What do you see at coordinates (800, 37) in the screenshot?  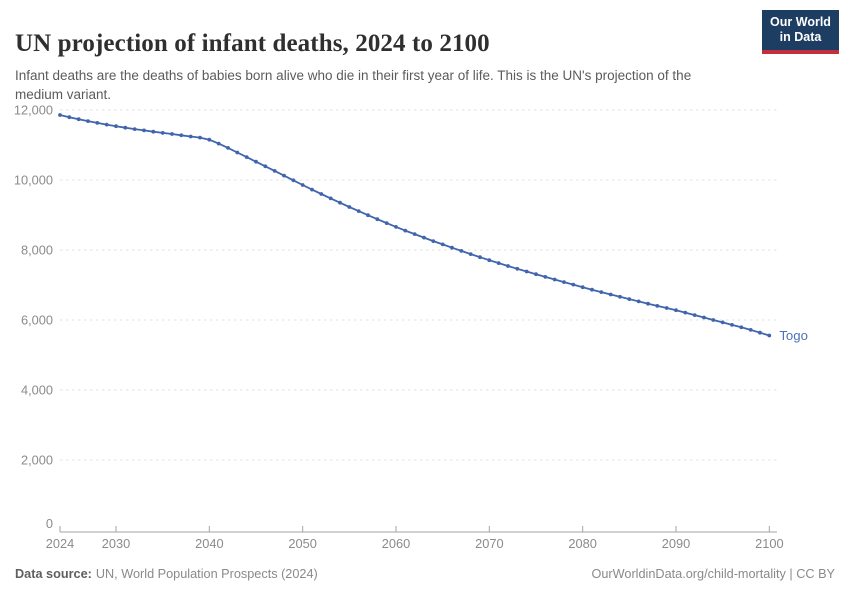 I see `owid-logo-line2: in Data` at bounding box center [800, 37].